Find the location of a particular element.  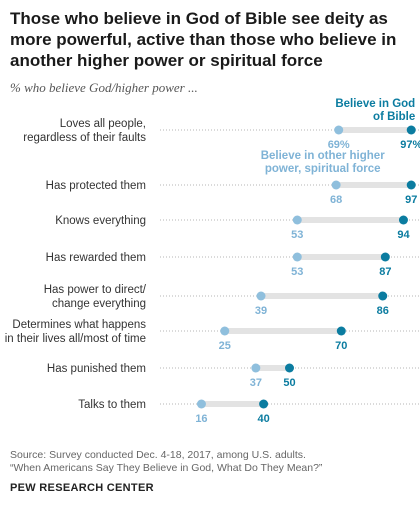

category-label: Has rewarded them is located at coordinates (96, 258).